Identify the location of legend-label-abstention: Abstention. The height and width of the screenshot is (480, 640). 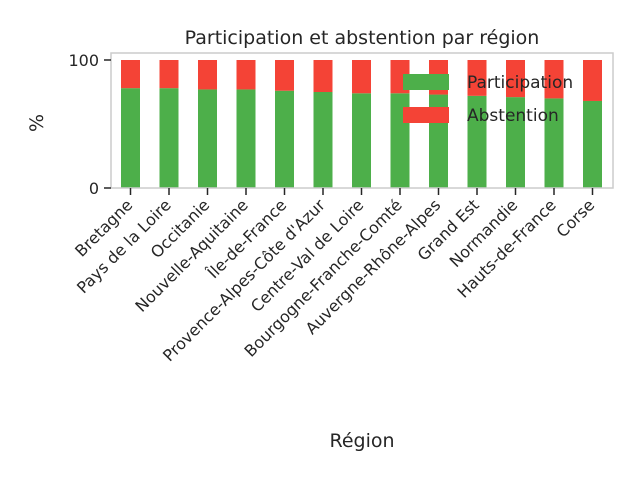
(513, 116).